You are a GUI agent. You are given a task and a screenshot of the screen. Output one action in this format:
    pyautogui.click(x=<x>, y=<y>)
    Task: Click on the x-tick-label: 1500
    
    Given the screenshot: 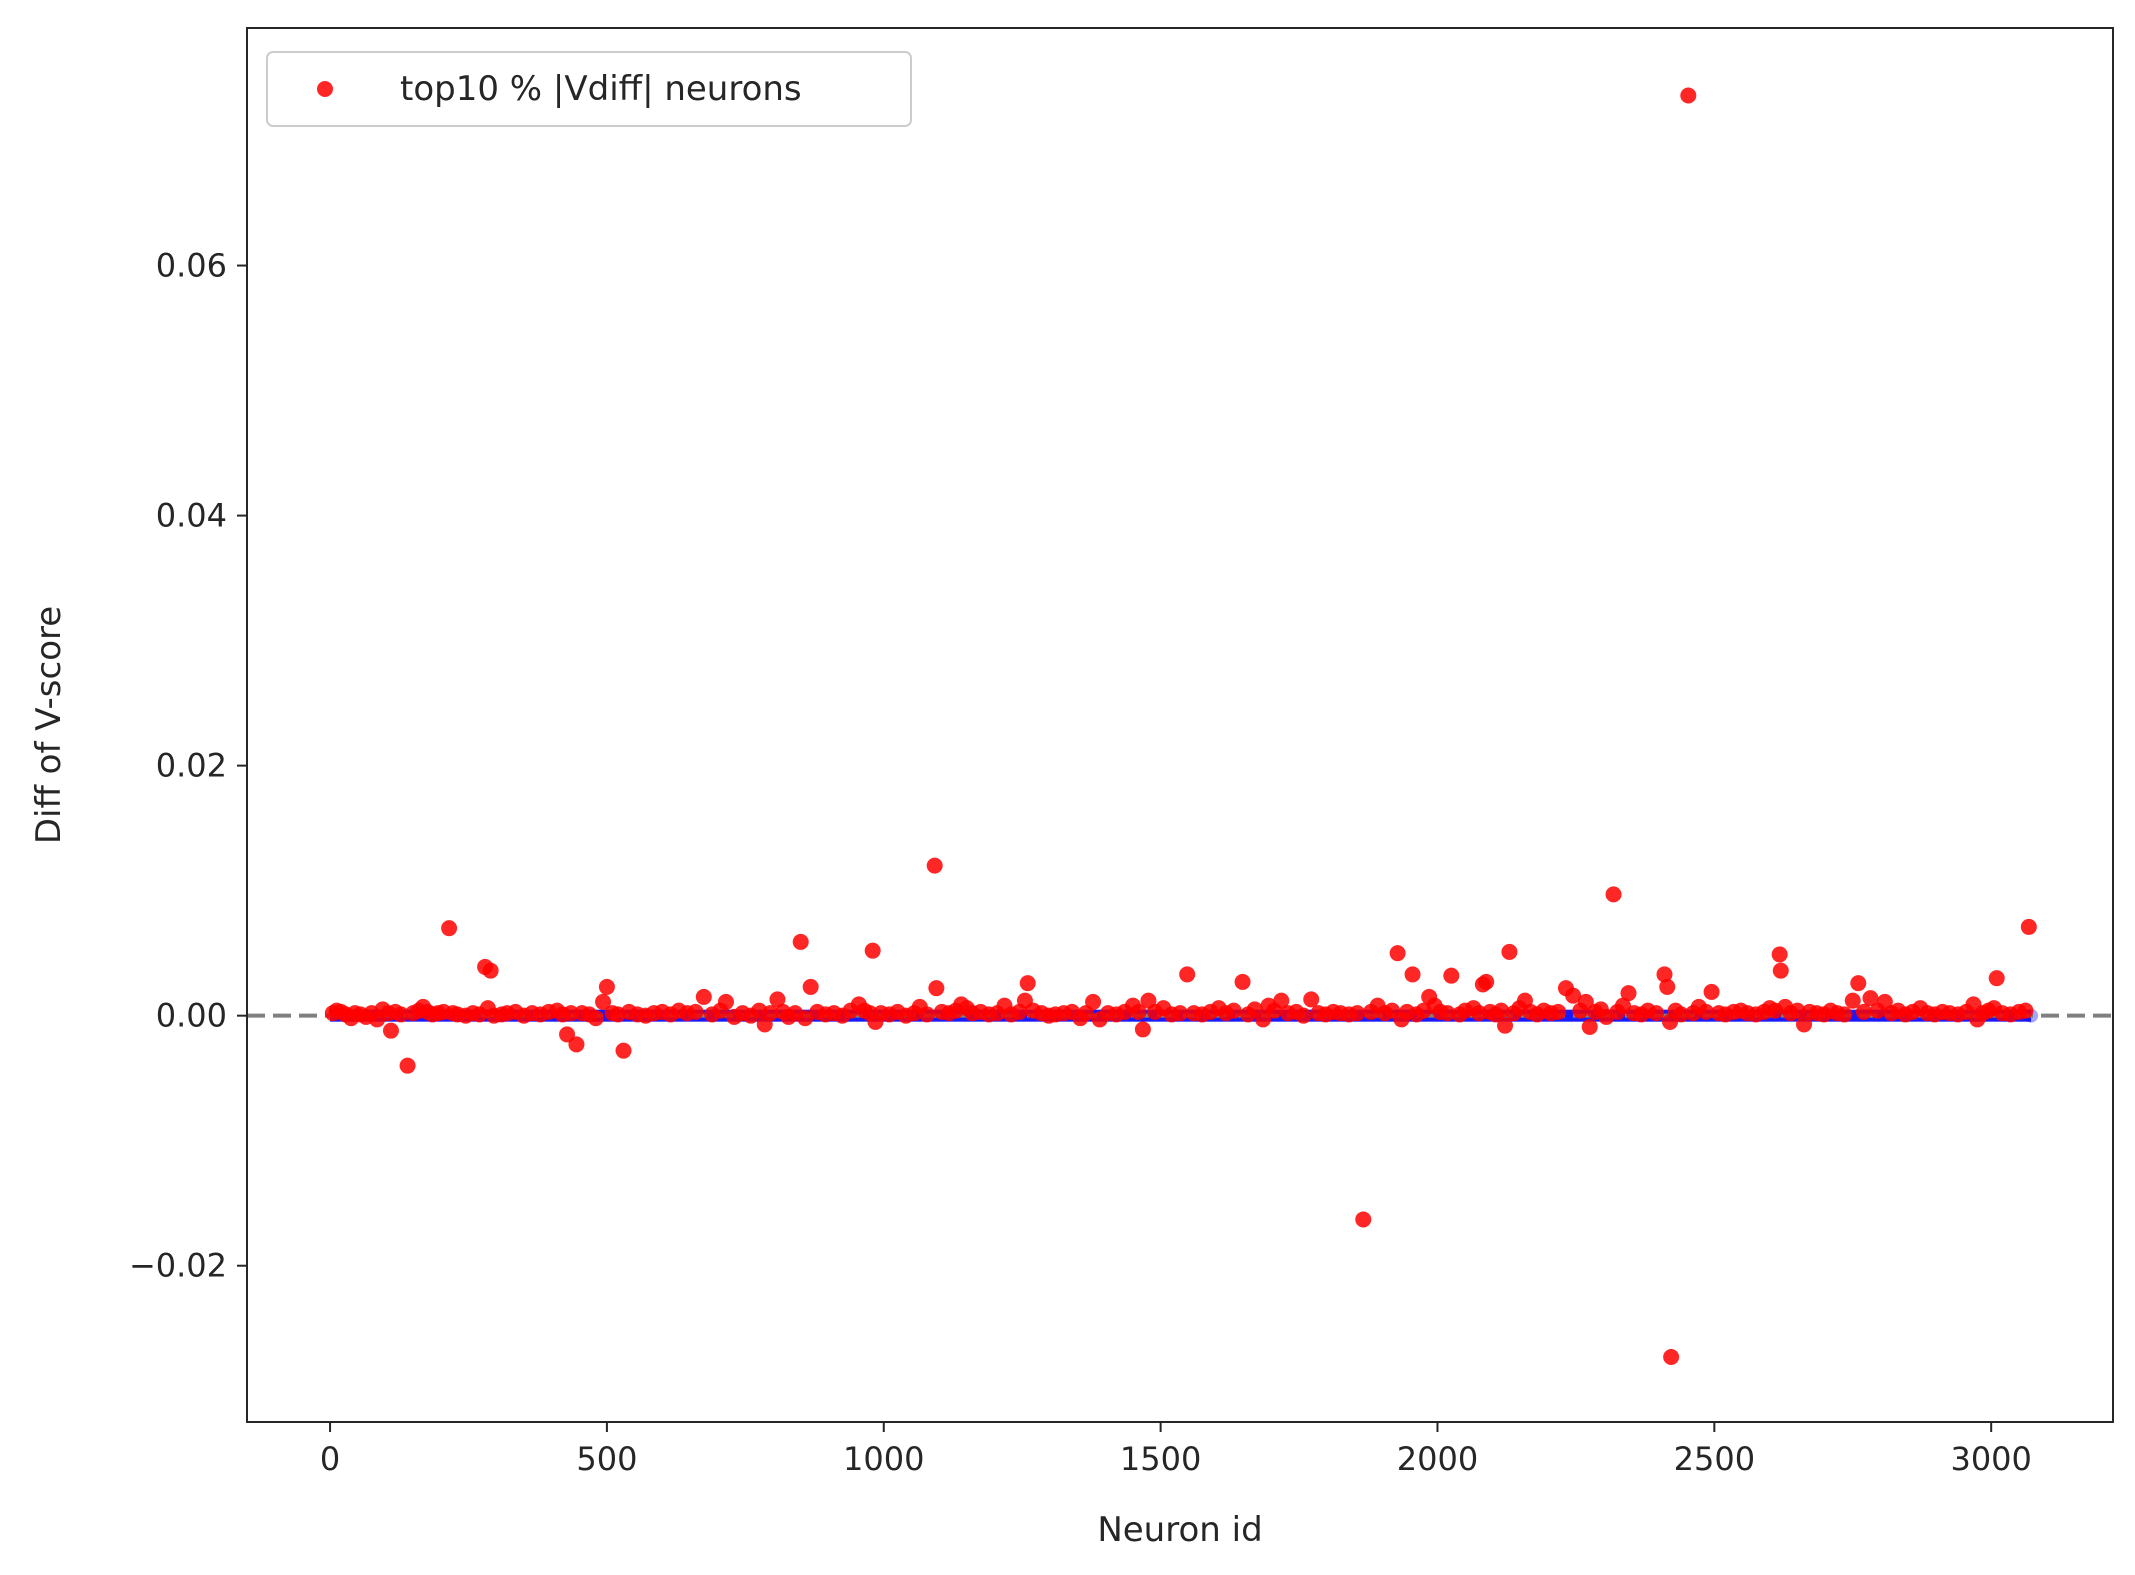 What is the action you would take?
    pyautogui.click(x=1160, y=1459)
    